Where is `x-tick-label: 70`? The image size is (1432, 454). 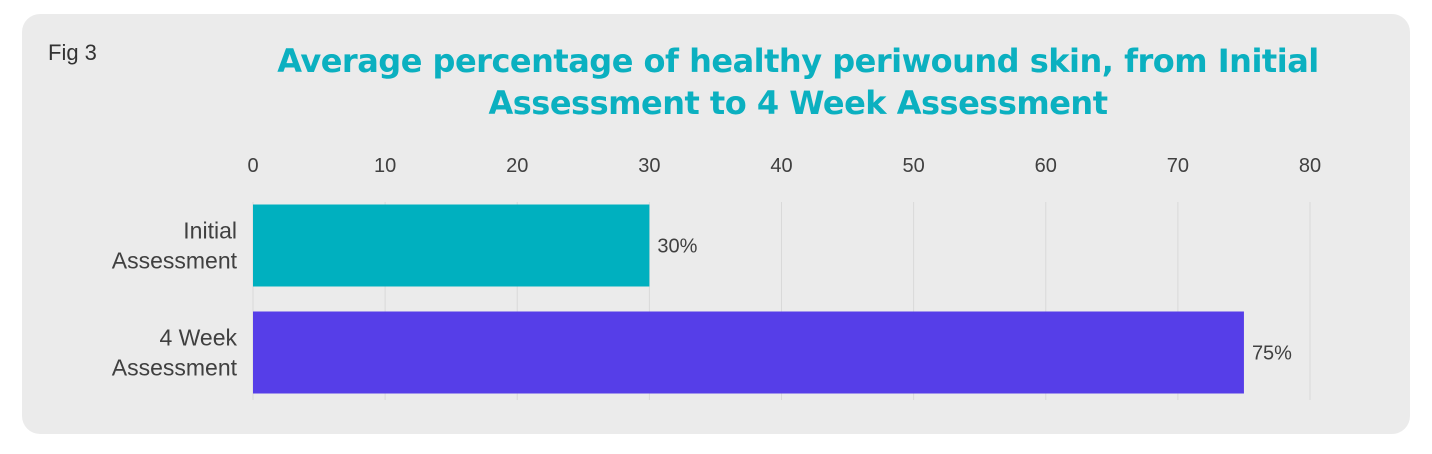 x-tick-label: 70 is located at coordinates (1178, 166).